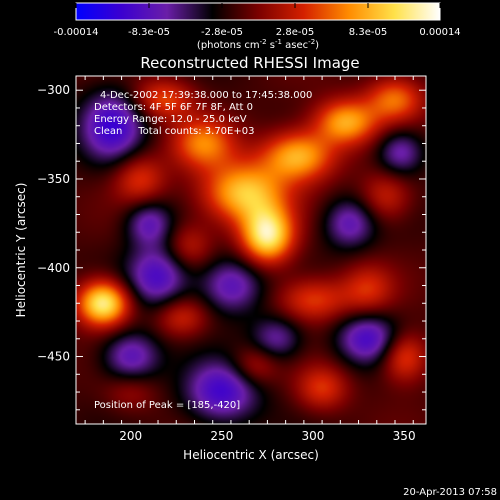 This screenshot has height=500, width=500. Describe the element at coordinates (450, 492) in the screenshot. I see `timestamp: 20-Apr-2013 07:58` at that location.